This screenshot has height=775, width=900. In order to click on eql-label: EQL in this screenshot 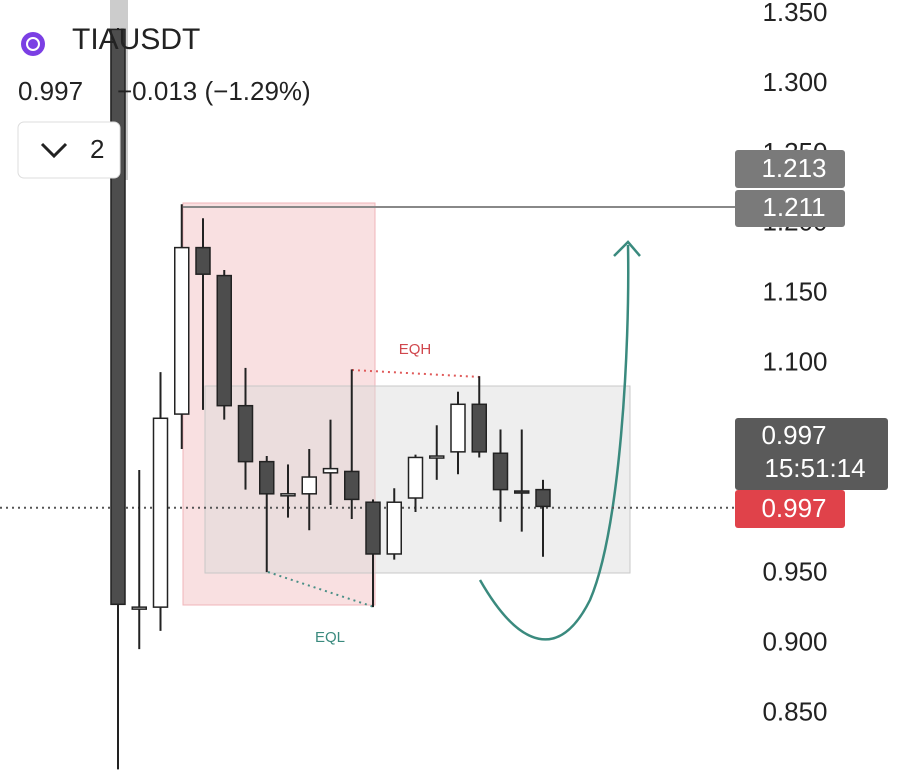, I will do `click(330, 637)`.